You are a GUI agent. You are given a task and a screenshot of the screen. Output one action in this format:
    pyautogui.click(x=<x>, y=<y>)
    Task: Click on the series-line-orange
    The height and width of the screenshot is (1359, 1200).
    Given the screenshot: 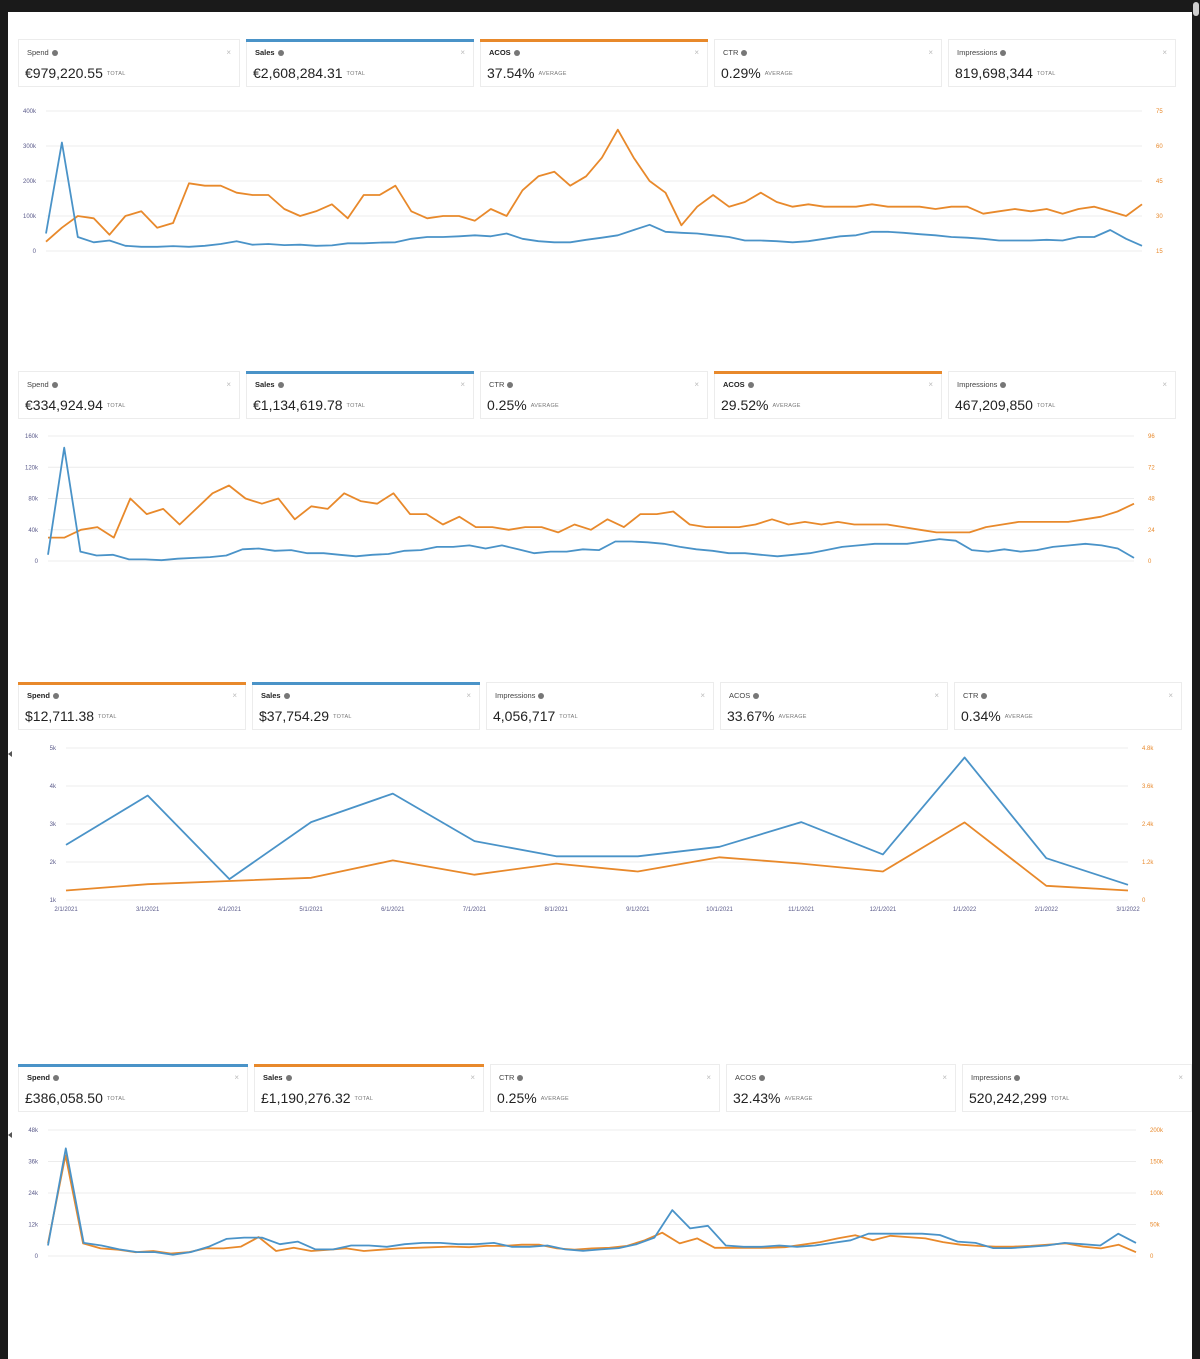 What is the action you would take?
    pyautogui.click(x=591, y=511)
    